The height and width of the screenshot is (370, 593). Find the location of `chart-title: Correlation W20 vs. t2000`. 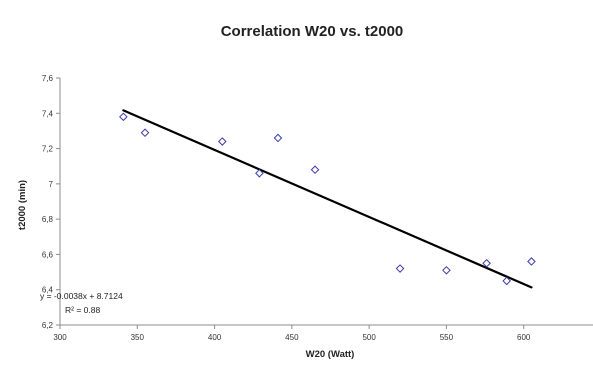

chart-title: Correlation W20 vs. t2000 is located at coordinates (312, 31).